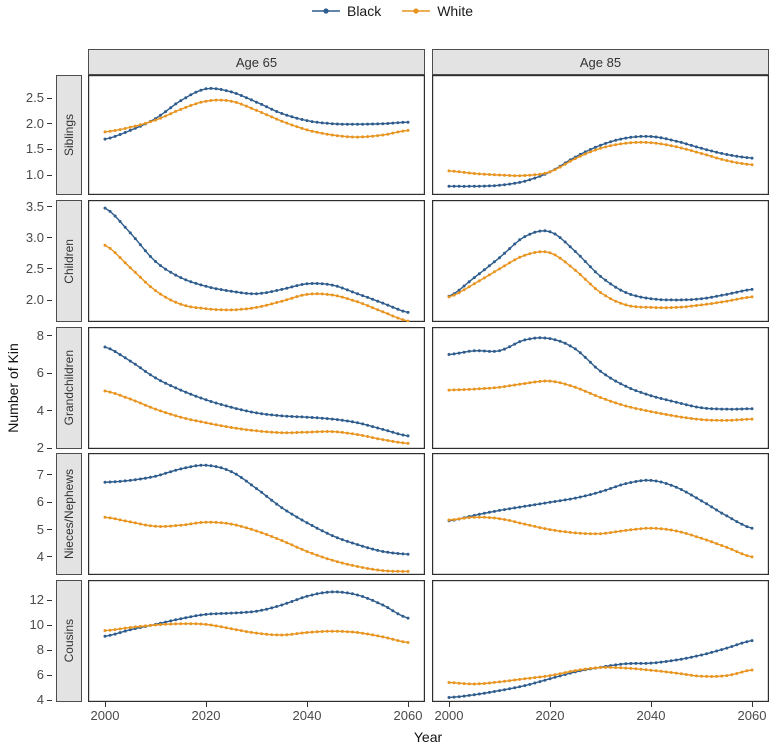 This screenshot has height=753, width=776. What do you see at coordinates (256, 62) in the screenshot?
I see `facet-column-header-age-65: Age 65` at bounding box center [256, 62].